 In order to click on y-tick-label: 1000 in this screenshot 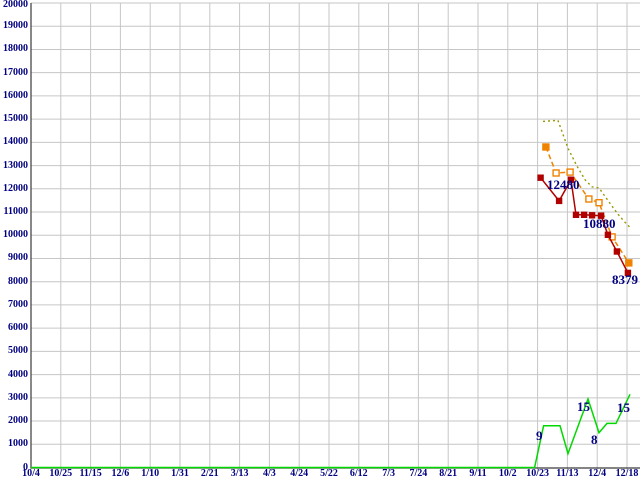, I will do `click(18, 444)`.